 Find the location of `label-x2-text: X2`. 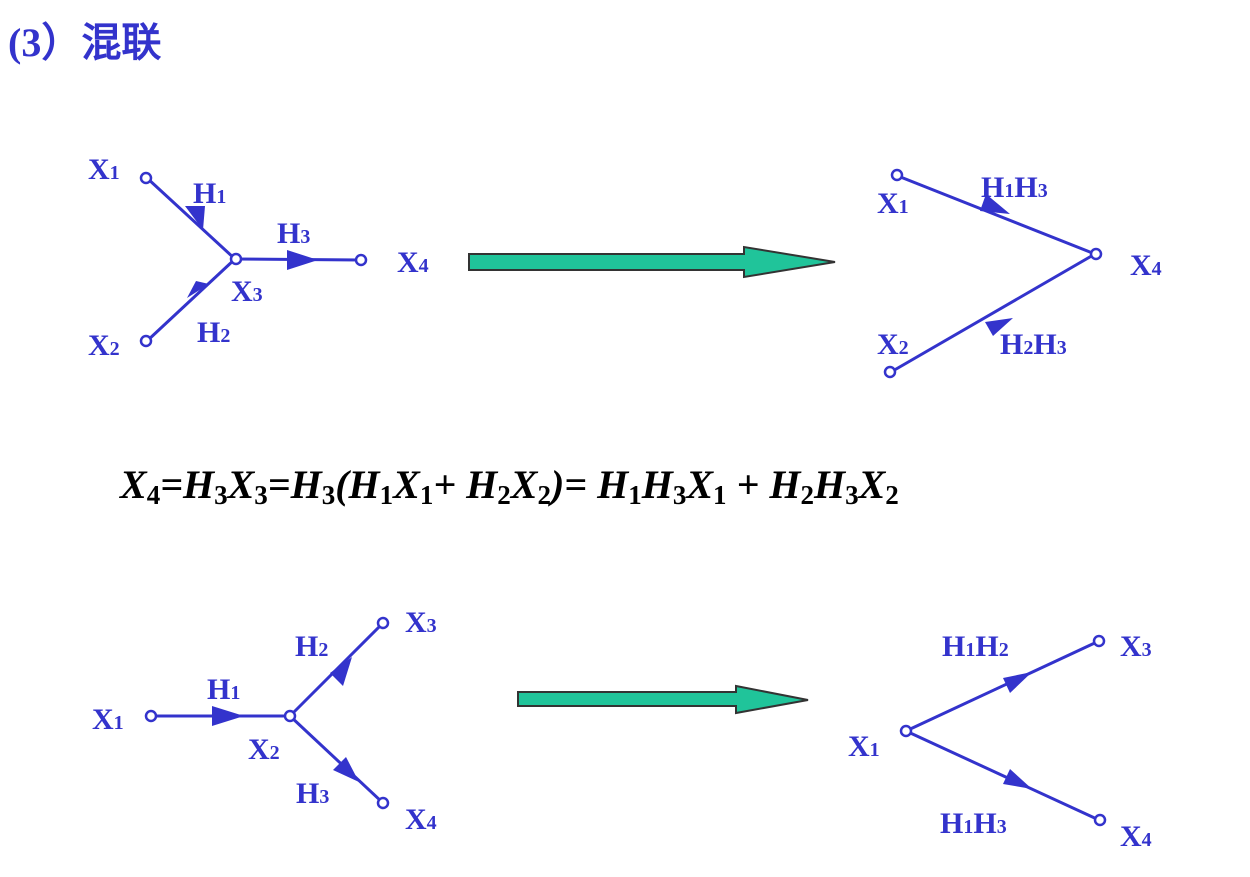

label-x2-text: X2 is located at coordinates (264, 749).